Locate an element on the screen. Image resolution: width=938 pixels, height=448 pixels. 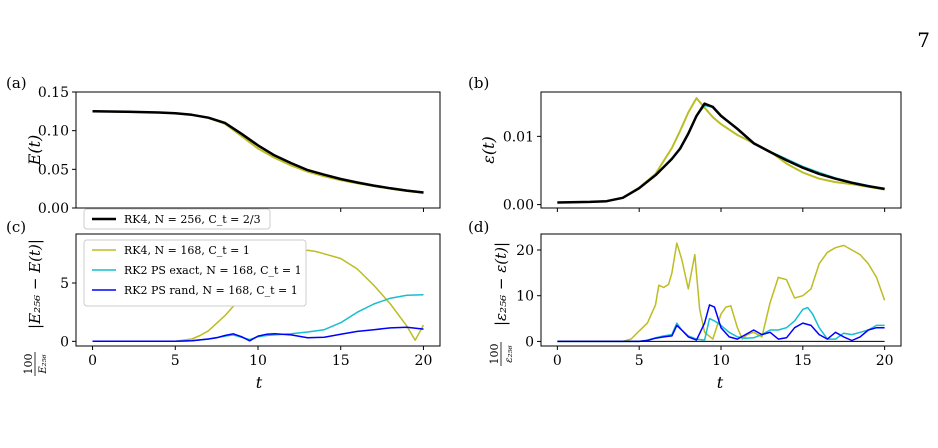
ylabel-d: 100 ε₂₅₆ |ε₂₅₆ − ε(t)| is located at coordinates (501, 304).